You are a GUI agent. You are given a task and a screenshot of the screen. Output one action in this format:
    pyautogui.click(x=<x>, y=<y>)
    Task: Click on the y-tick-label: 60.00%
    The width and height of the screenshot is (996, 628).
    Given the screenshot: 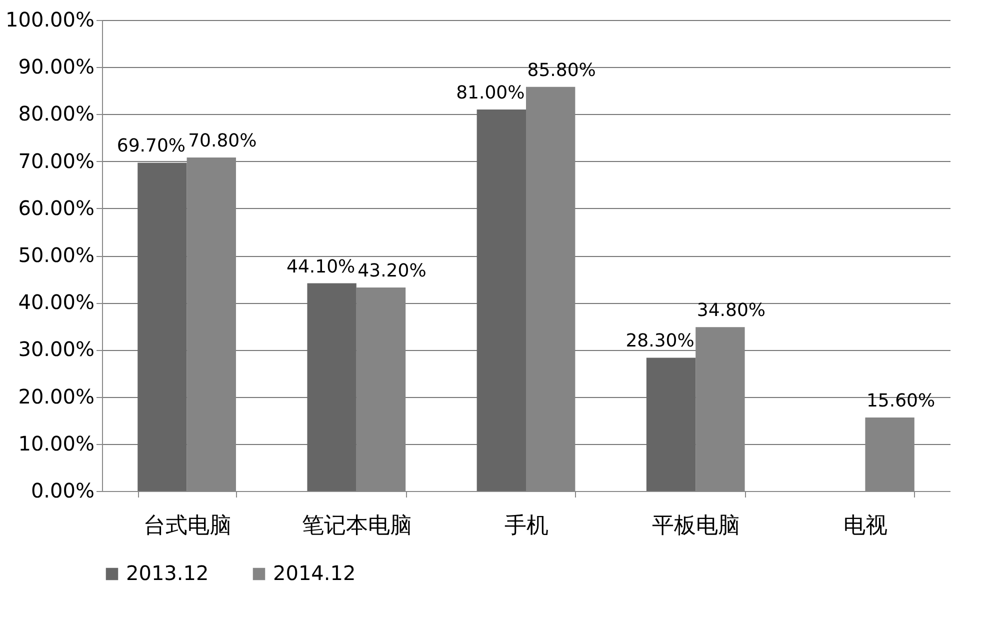 What is the action you would take?
    pyautogui.click(x=56, y=208)
    